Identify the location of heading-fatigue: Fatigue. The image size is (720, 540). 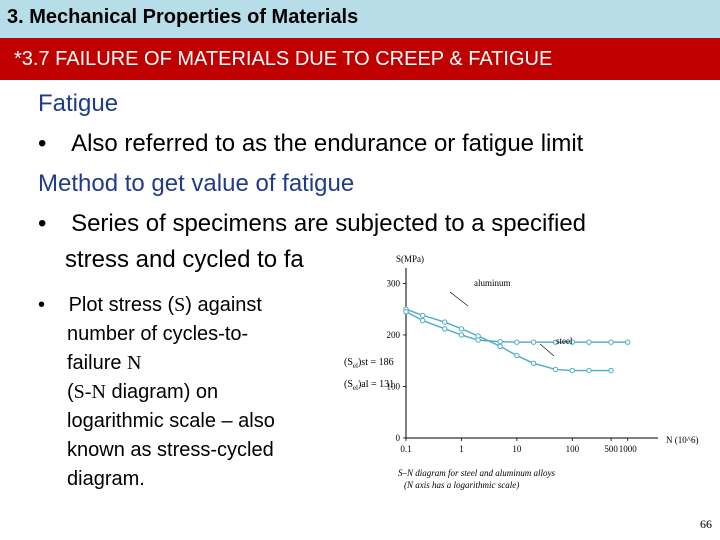
(78, 103).